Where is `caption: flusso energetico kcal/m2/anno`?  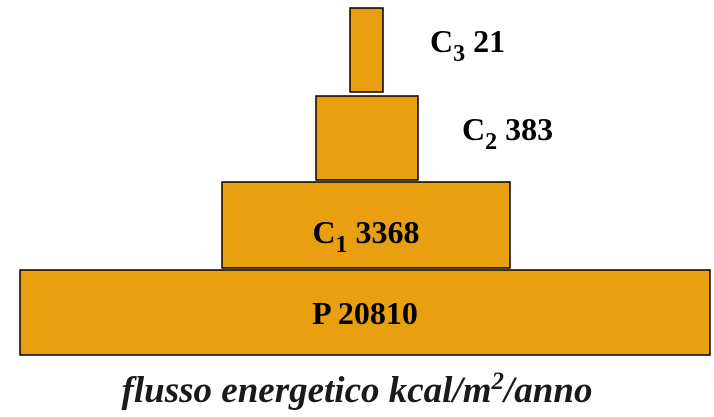
caption: flusso energetico kcal/m2/anno is located at coordinates (357, 389).